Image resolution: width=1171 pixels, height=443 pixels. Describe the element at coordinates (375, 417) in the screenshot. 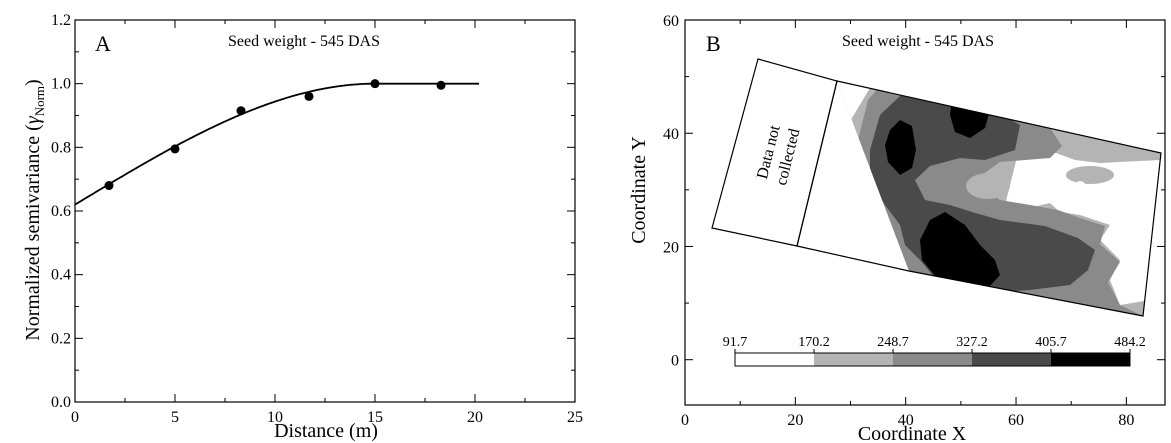

I see `x-tick-label: 15` at that location.